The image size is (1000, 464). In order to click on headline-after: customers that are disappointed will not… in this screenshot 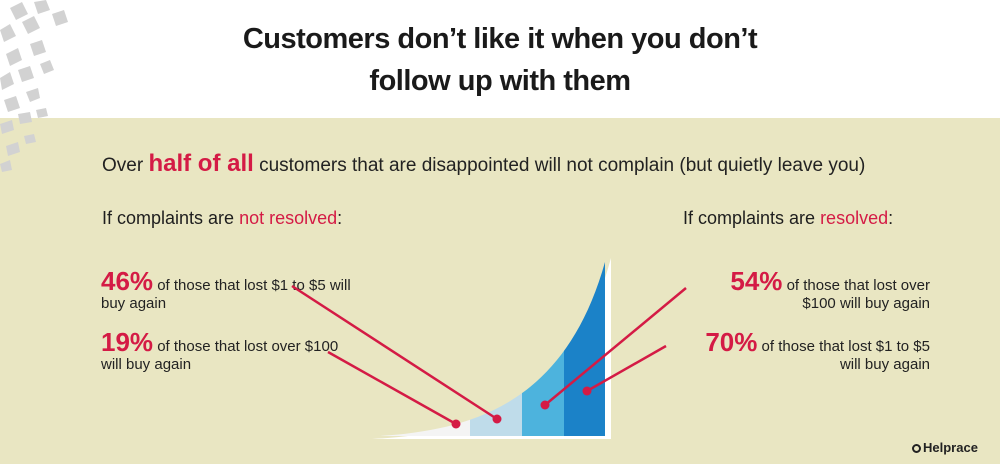, I will do `click(559, 165)`.